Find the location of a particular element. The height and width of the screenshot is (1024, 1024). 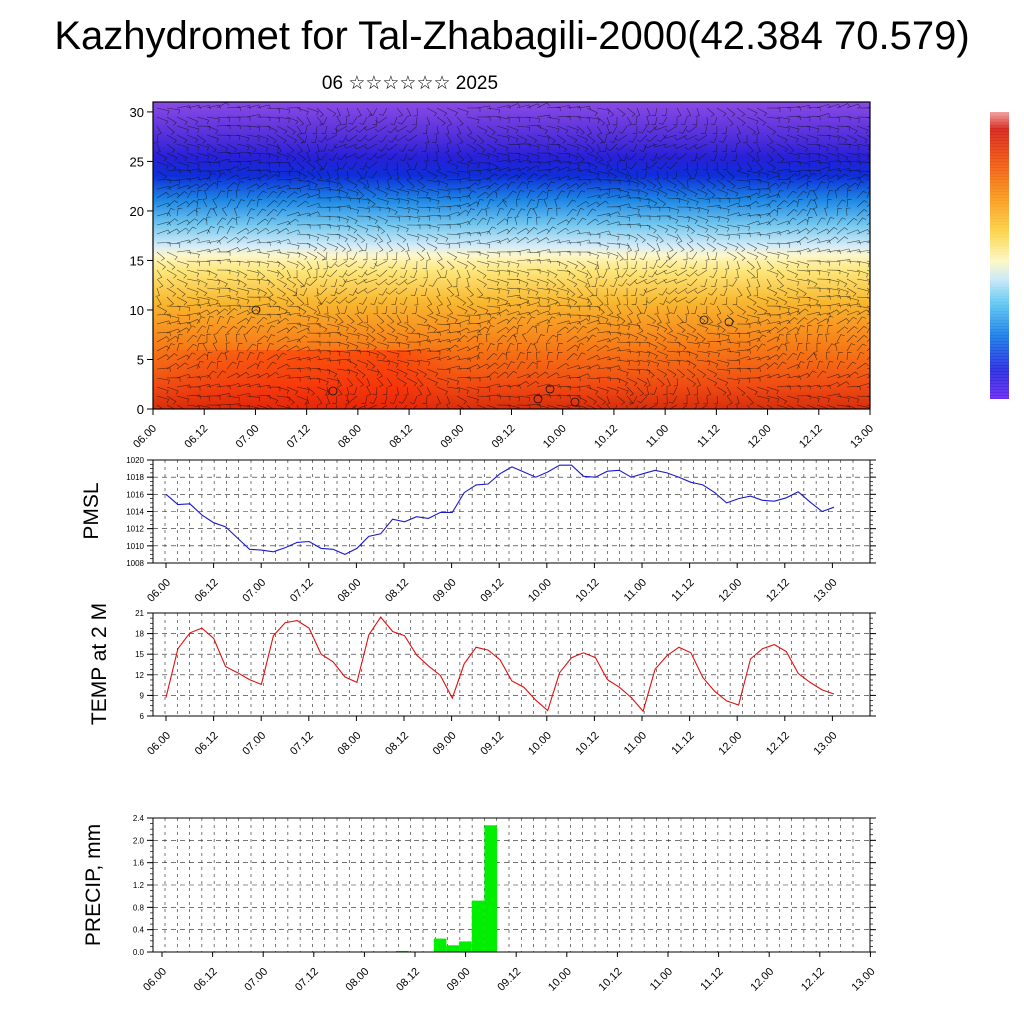

precip-bar is located at coordinates (402, 951).